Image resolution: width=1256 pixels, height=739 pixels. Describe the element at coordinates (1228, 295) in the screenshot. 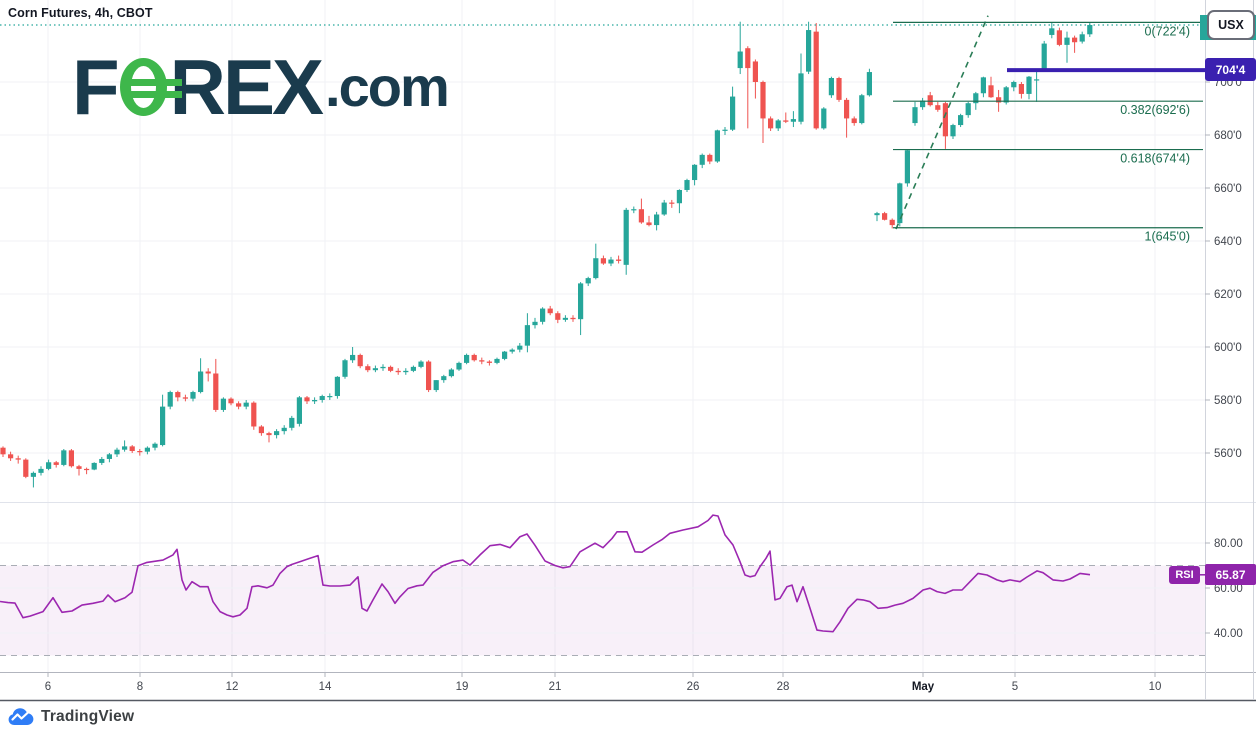

I see `price-tick-label: 620'0` at that location.